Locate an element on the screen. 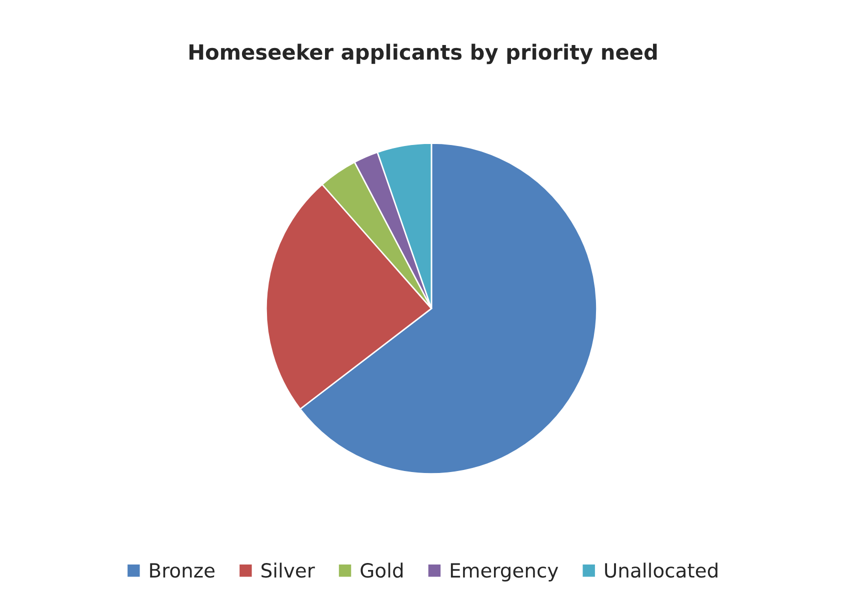 The image size is (846, 599). chart-title: Homeseeker applicants by priority need is located at coordinates (423, 54).